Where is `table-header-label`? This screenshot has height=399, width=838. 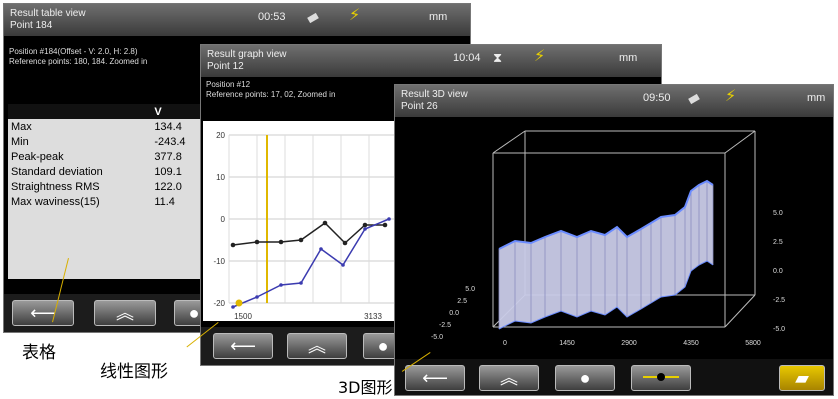 table-header-label is located at coordinates (80, 111).